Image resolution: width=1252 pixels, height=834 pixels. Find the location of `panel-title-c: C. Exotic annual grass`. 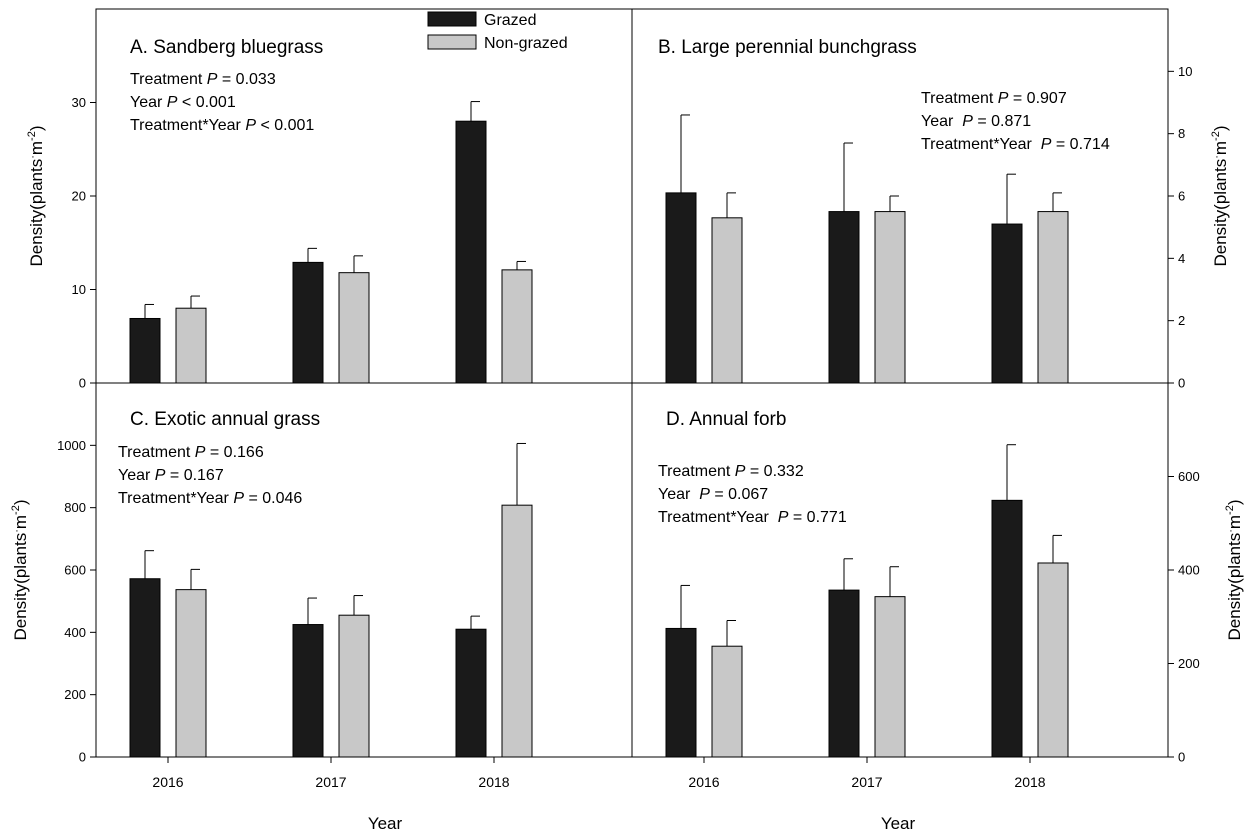

panel-title-c: C. Exotic annual grass is located at coordinates (225, 419).